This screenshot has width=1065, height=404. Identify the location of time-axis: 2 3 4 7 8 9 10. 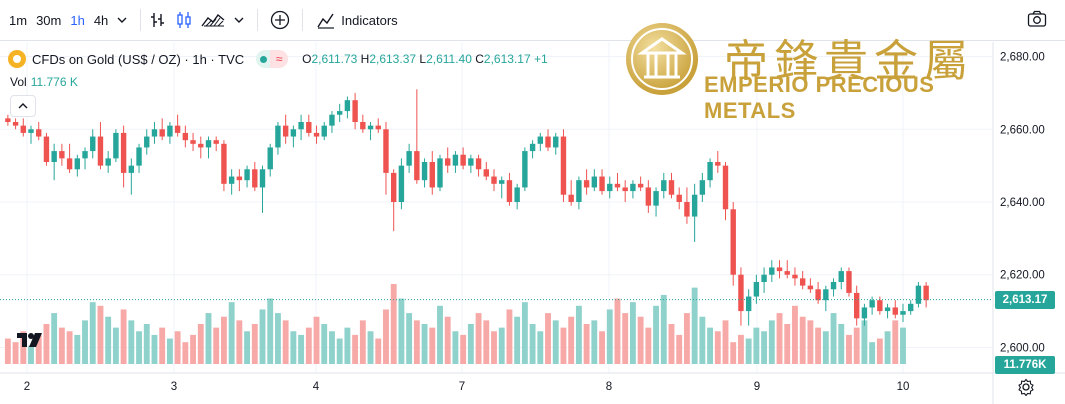
(467, 387).